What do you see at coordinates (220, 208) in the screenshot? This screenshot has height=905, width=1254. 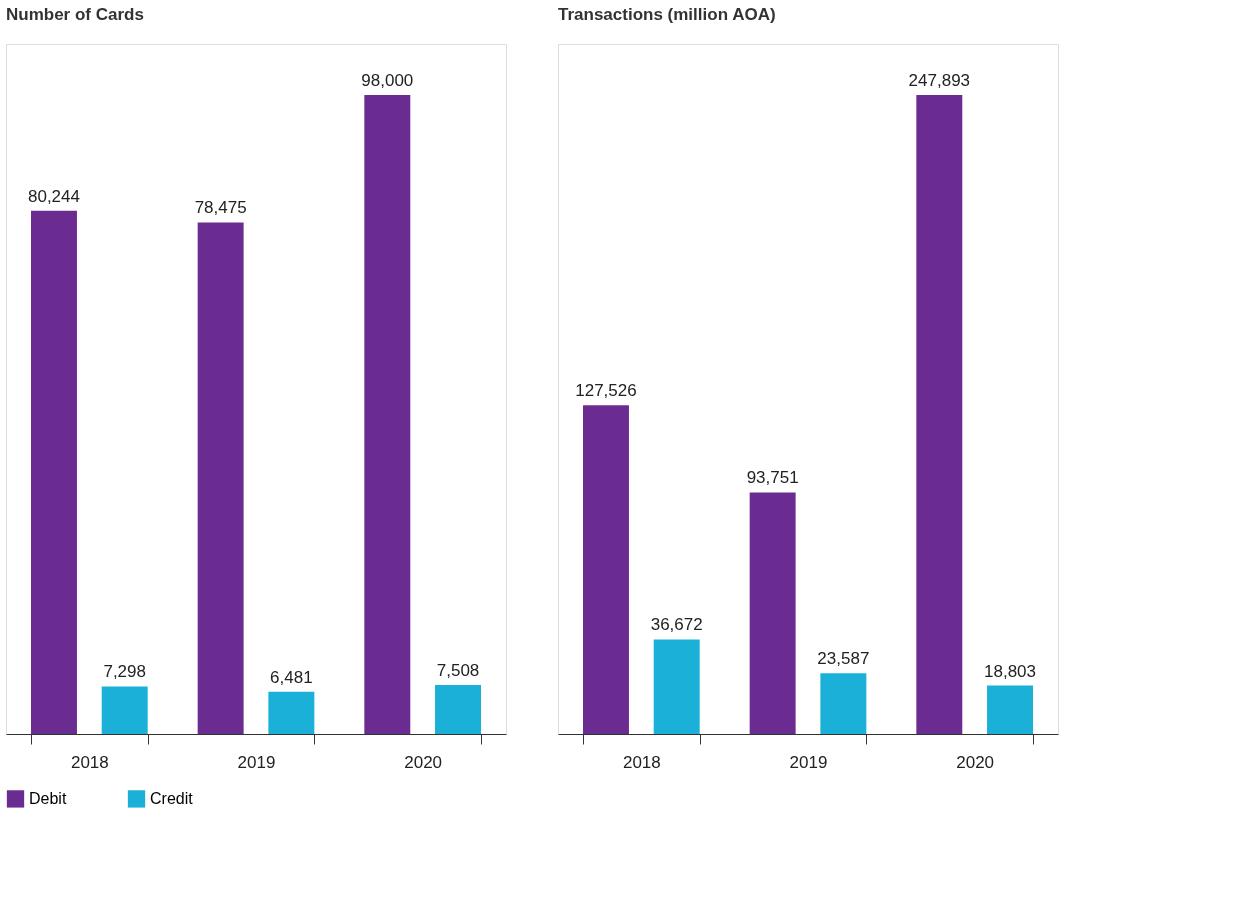 I see `data-label: 78,475` at bounding box center [220, 208].